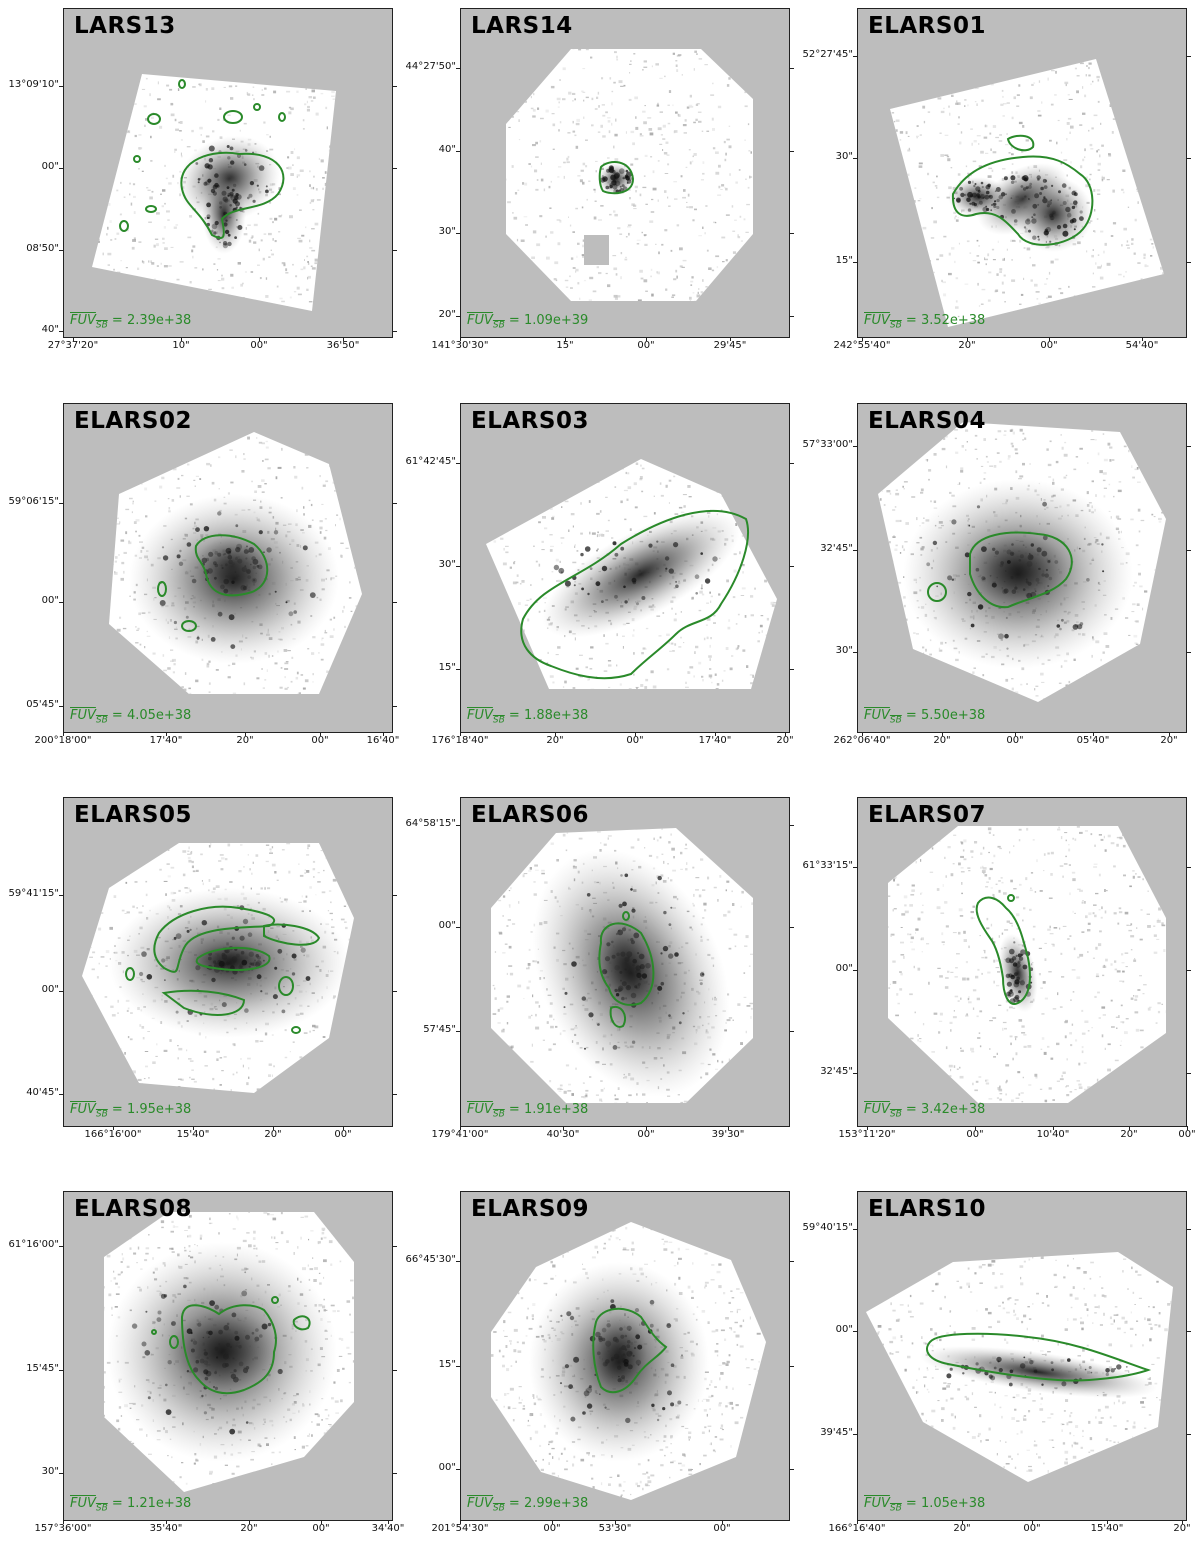 The height and width of the screenshot is (1551, 1200). Describe the element at coordinates (527, 717) in the screenshot. I see `fuv-sb-label: FUVSB = 1.88e+38` at that location.